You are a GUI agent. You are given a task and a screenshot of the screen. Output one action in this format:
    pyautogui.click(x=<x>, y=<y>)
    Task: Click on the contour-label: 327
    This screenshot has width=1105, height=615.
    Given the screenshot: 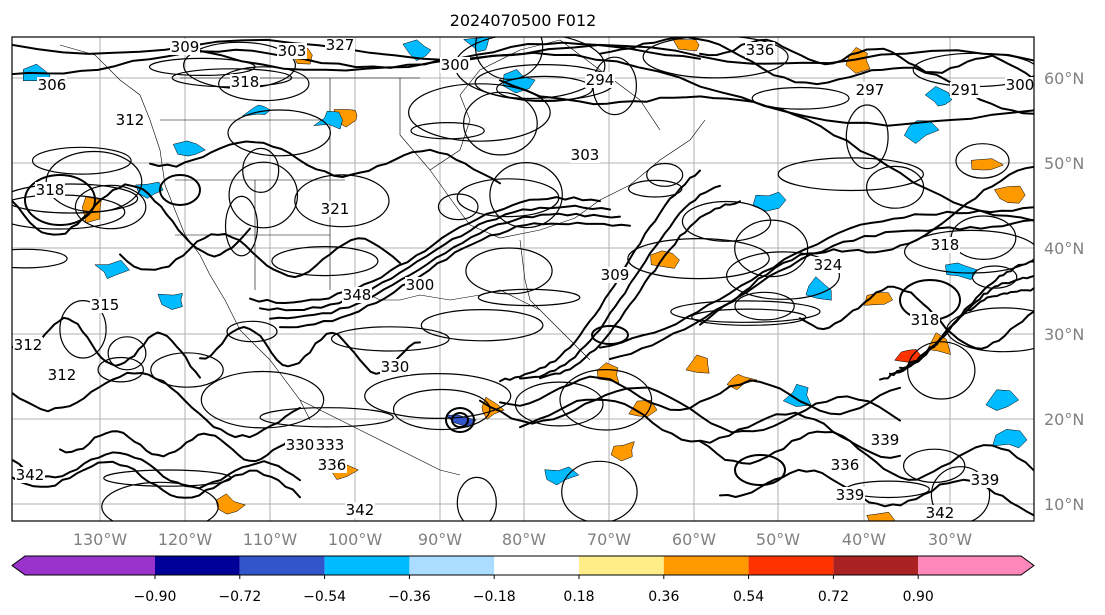 What is the action you would take?
    pyautogui.click(x=340, y=45)
    